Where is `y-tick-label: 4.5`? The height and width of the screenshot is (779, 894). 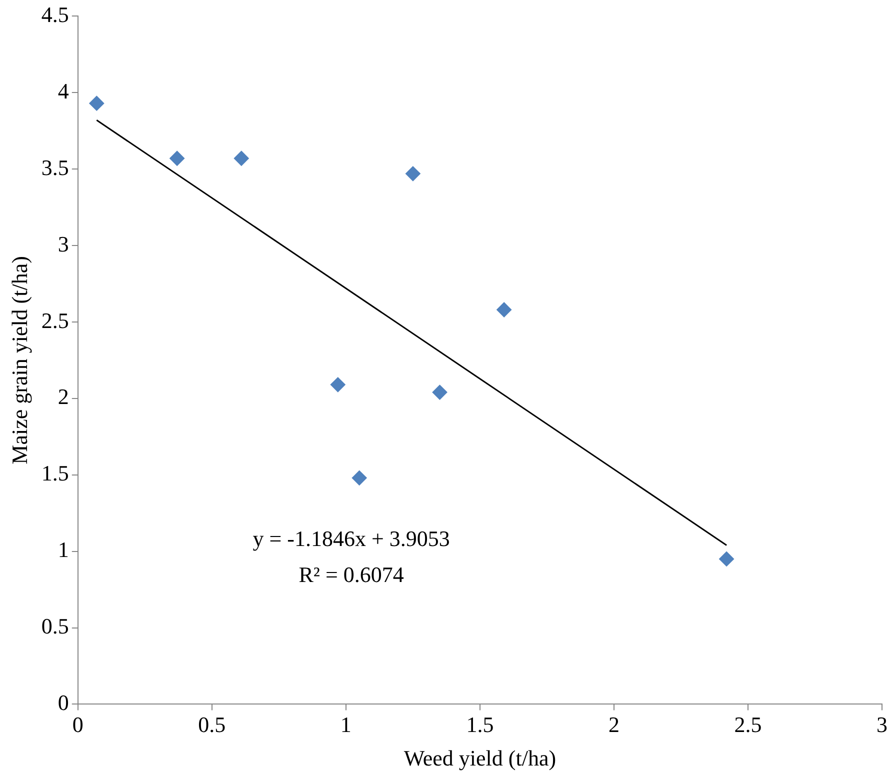
y-tick-label: 4.5 is located at coordinates (55, 14).